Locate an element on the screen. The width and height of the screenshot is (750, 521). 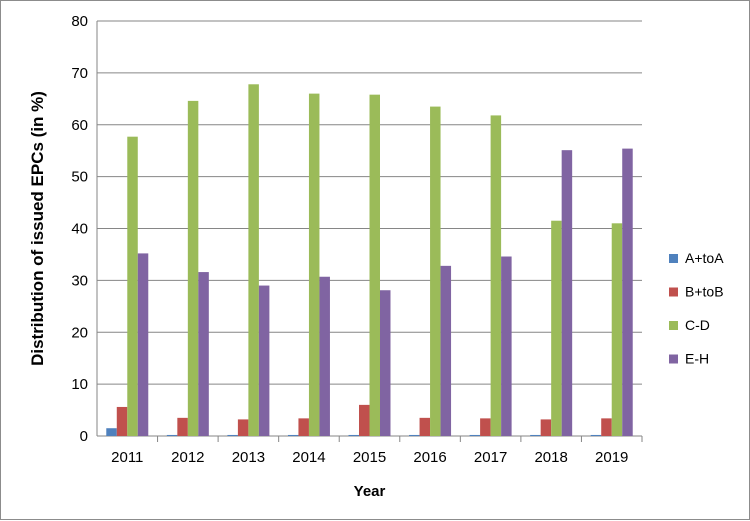
bar-b-tob-2016 is located at coordinates (425, 426).